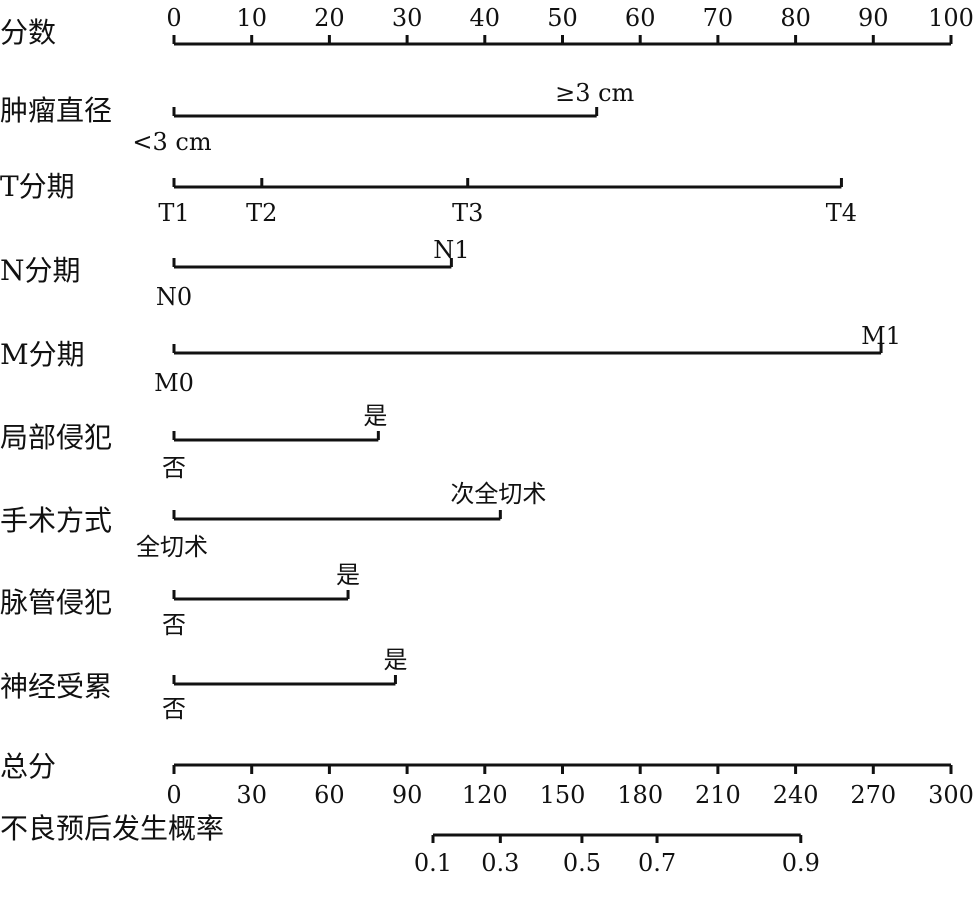 This screenshot has height=906, width=977. I want to click on m_stage-category-label: M0, so click(174, 383).